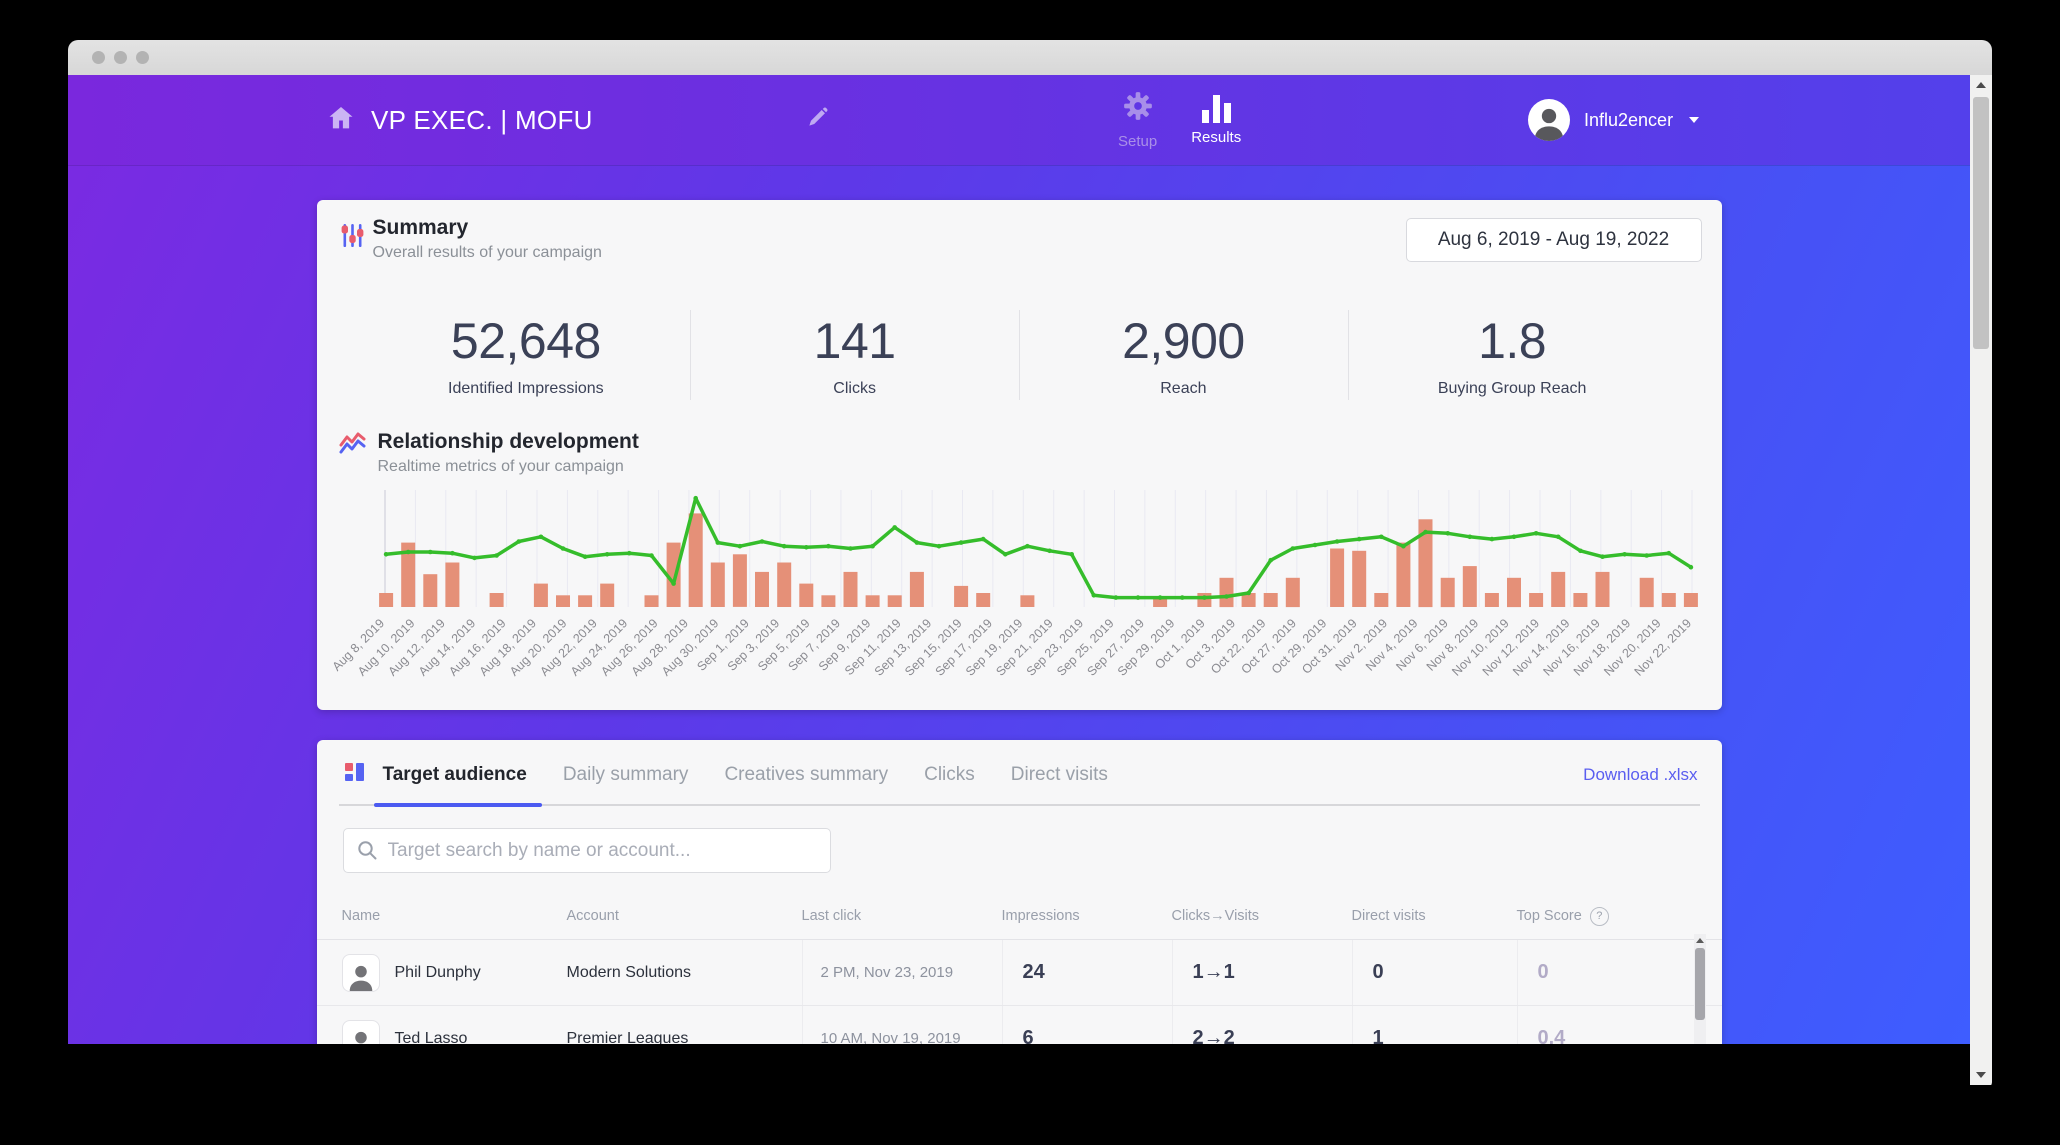  What do you see at coordinates (1138, 108) in the screenshot?
I see `gear-icon` at bounding box center [1138, 108].